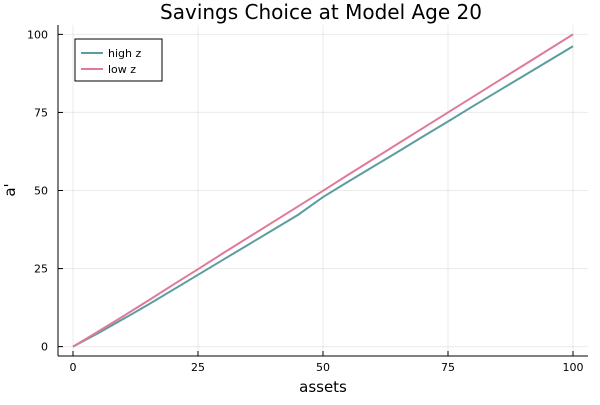 The width and height of the screenshot is (600, 405). I want to click on legend: high z low z, so click(118, 60).